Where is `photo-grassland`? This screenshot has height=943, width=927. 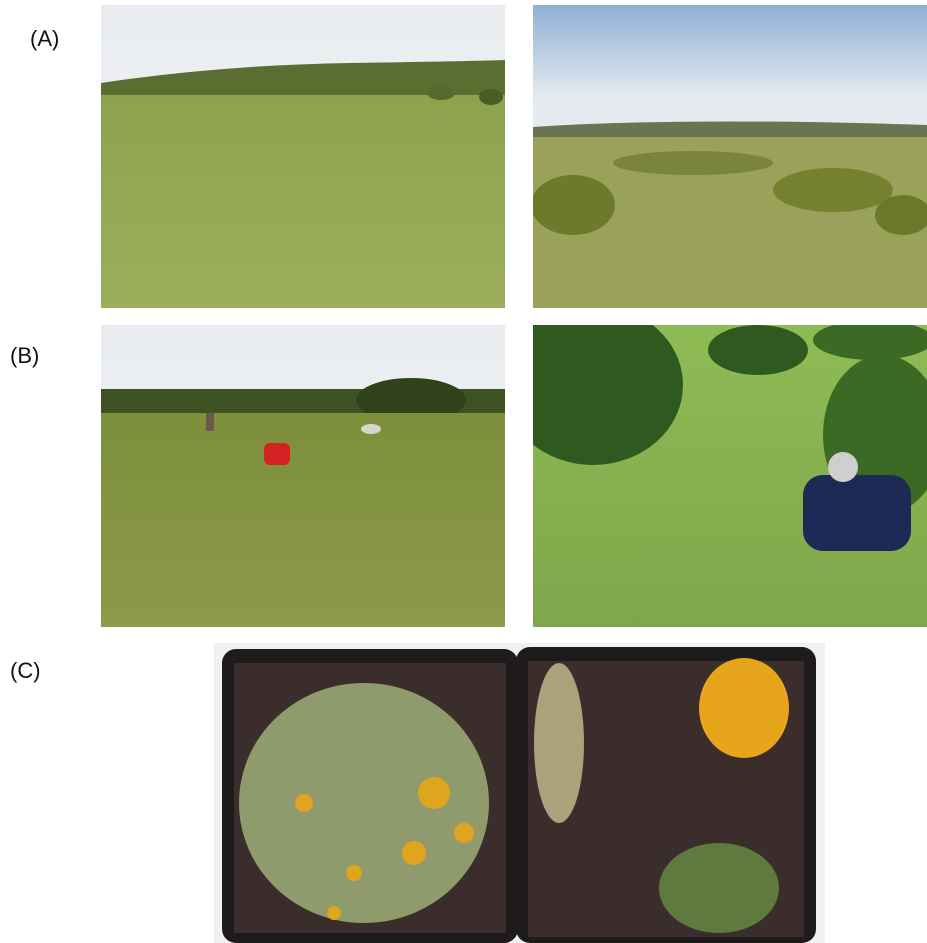
photo-grassland is located at coordinates (303, 156).